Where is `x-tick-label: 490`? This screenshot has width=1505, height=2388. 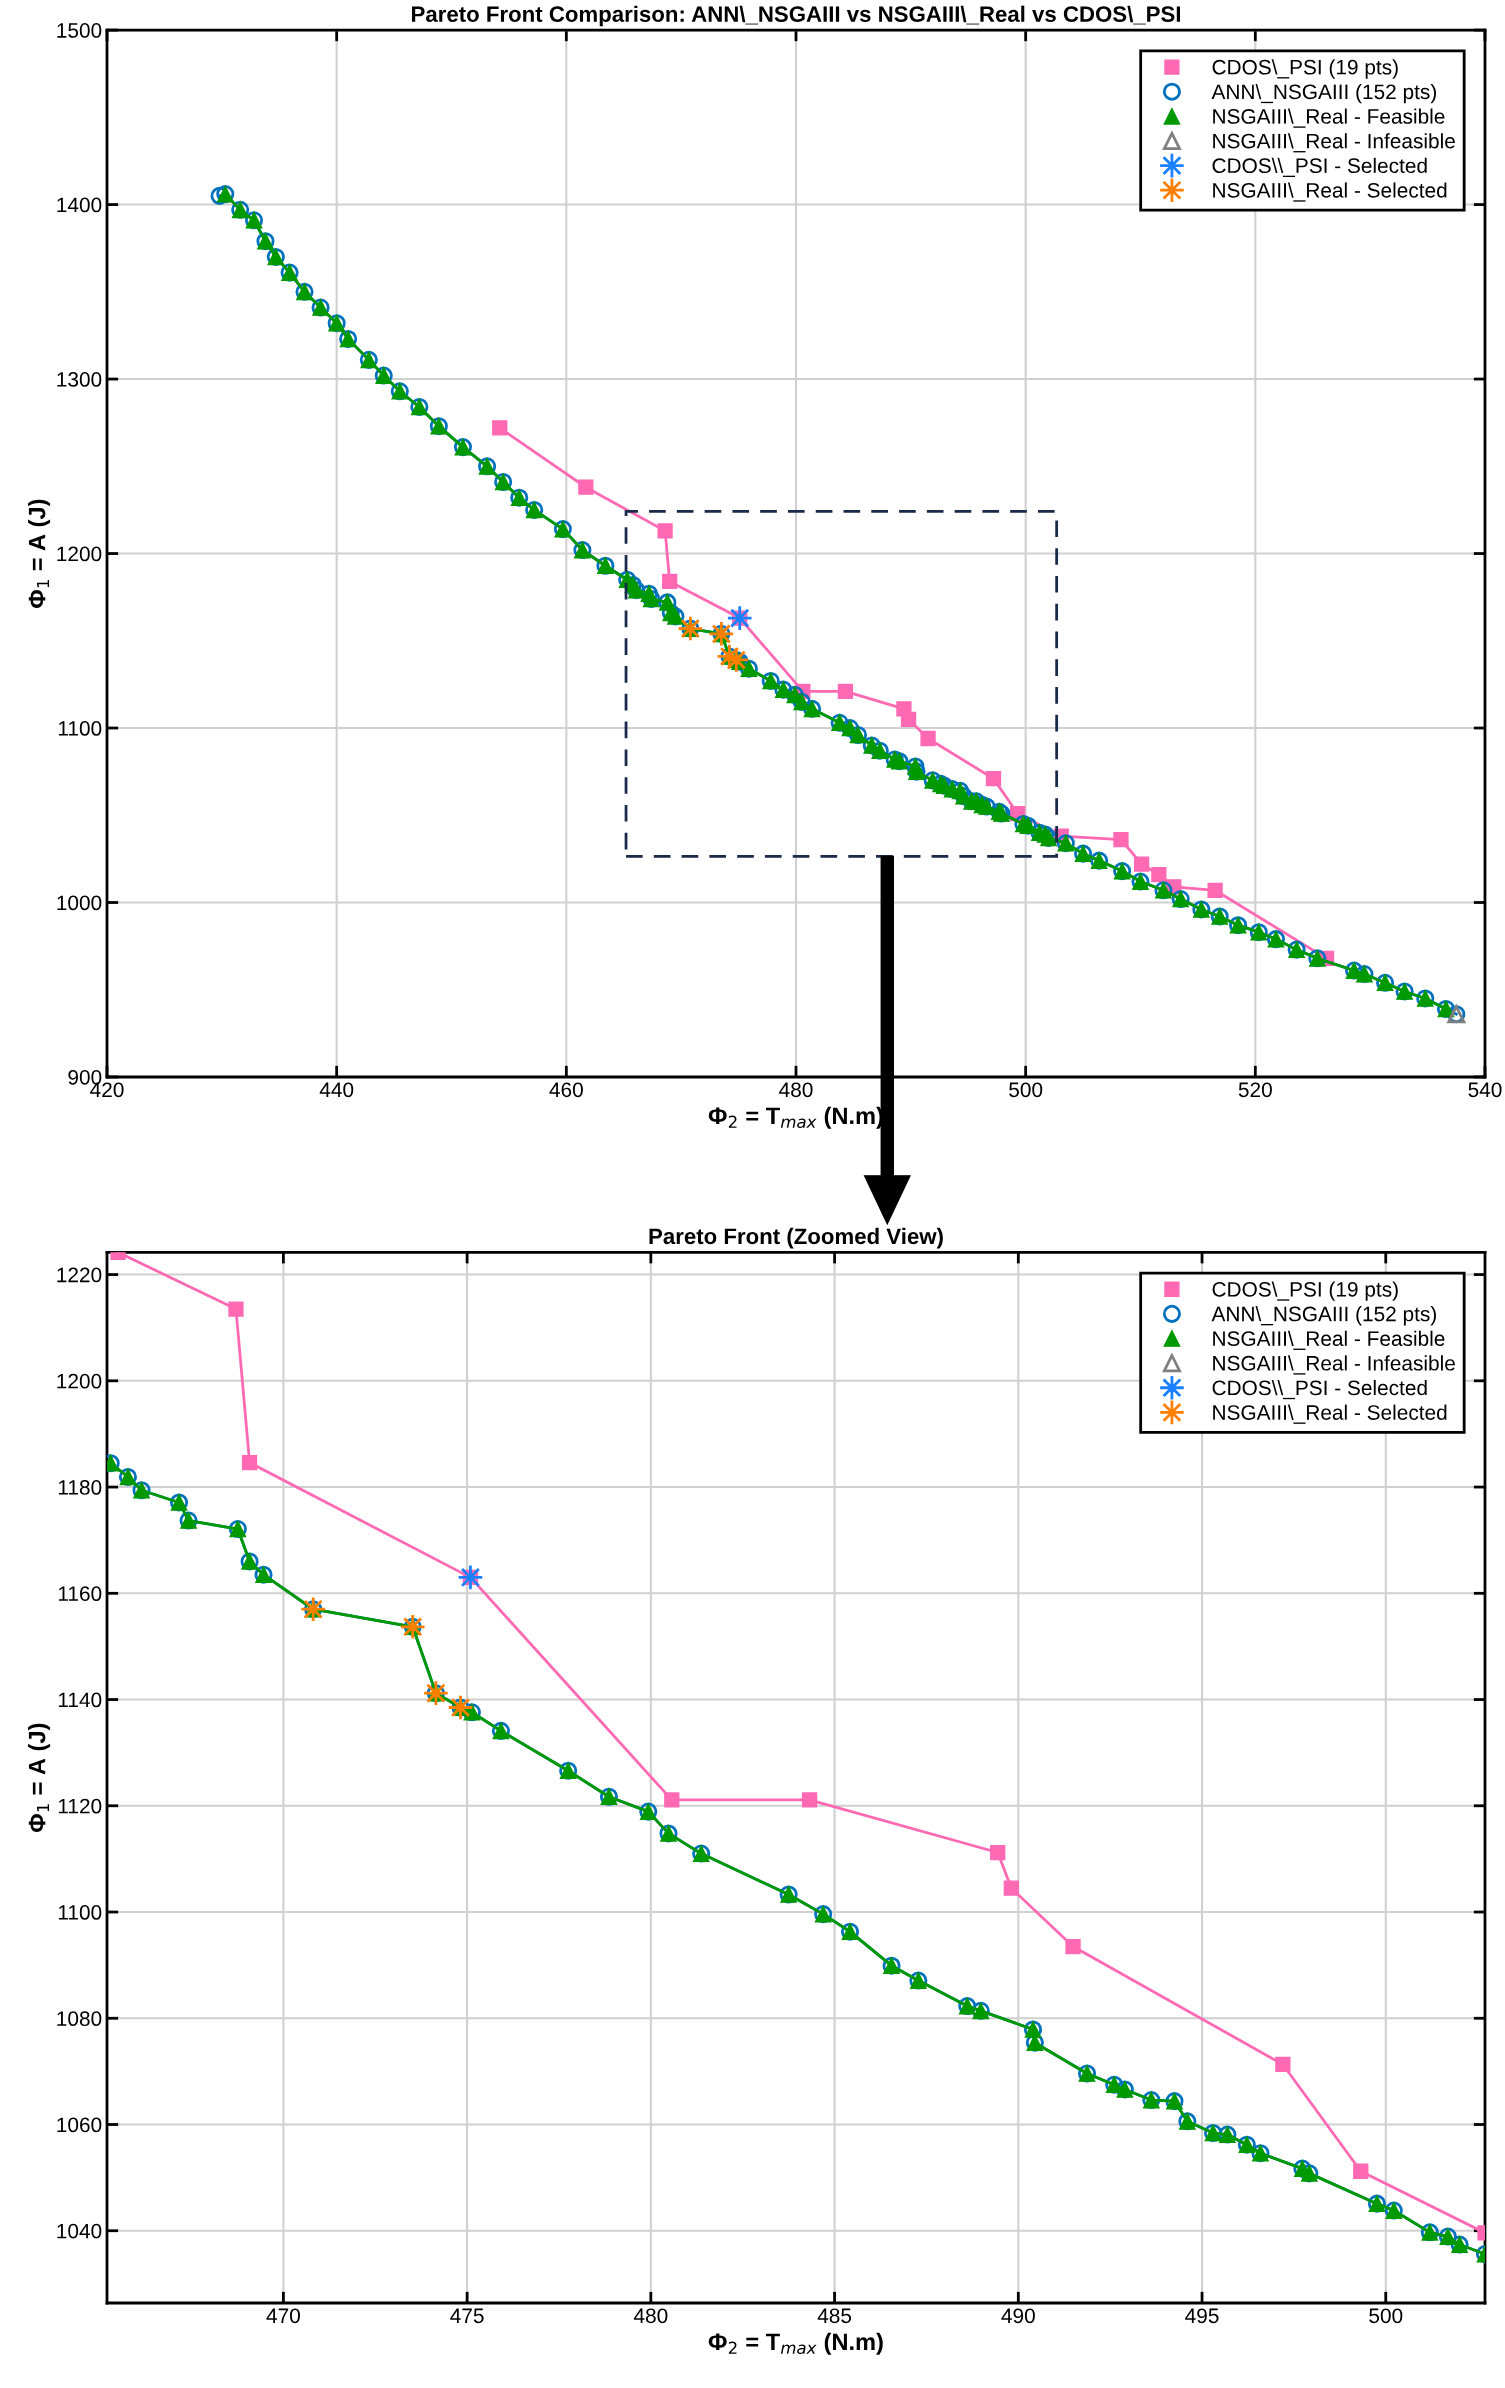 x-tick-label: 490 is located at coordinates (1018, 2316).